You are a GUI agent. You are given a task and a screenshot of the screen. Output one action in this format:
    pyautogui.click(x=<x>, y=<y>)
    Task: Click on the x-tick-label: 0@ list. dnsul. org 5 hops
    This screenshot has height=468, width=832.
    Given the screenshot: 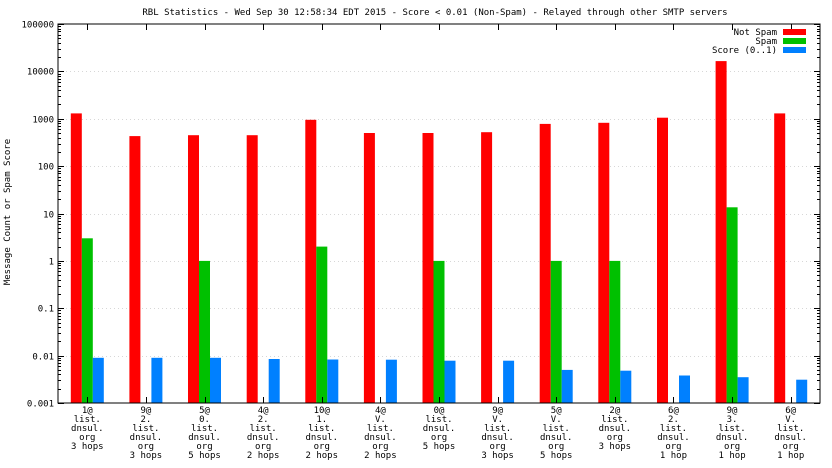 What is the action you would take?
    pyautogui.click(x=439, y=429)
    